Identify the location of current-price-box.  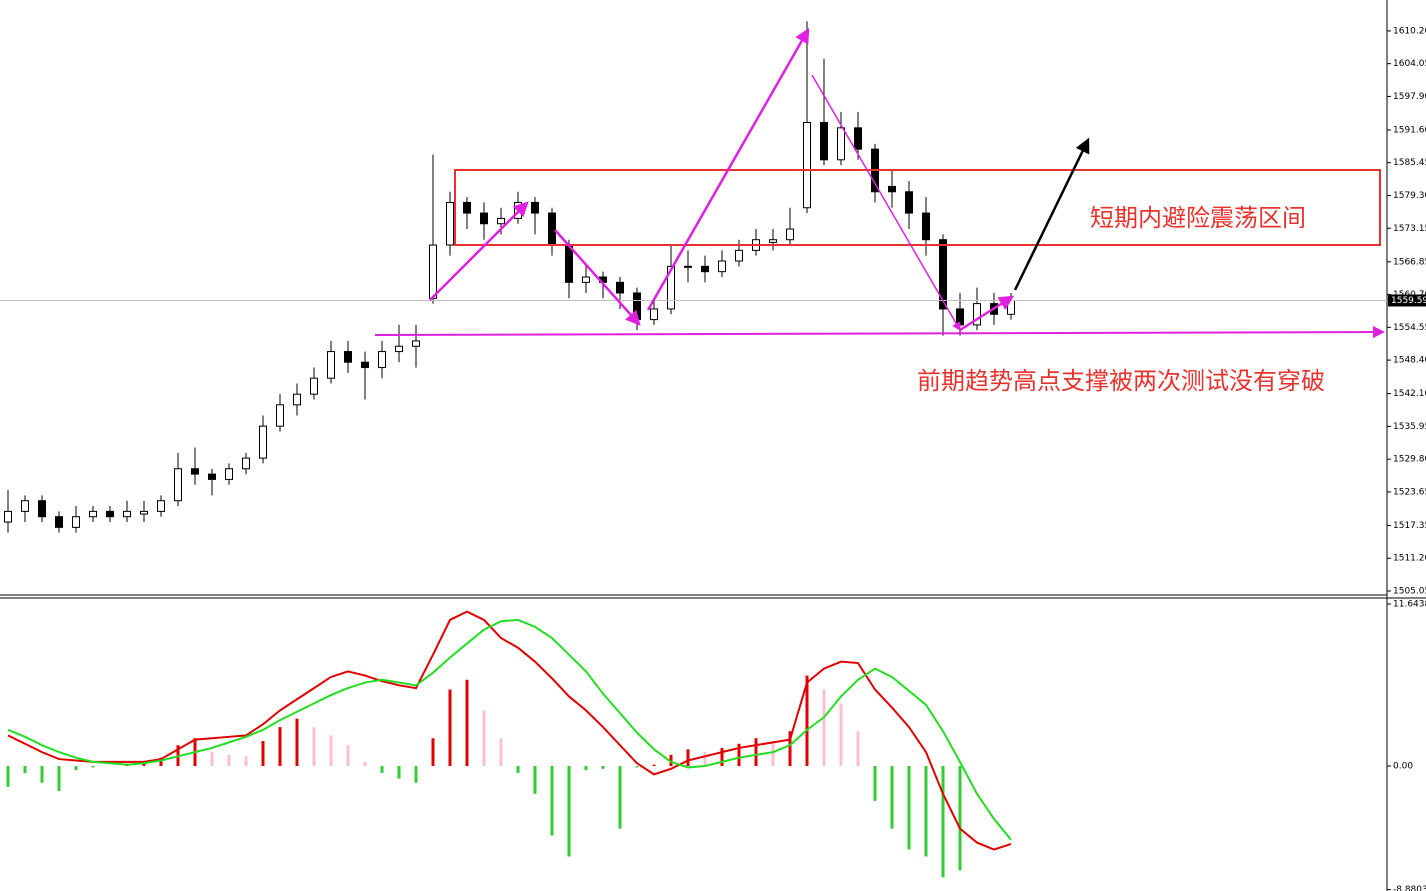
(1407, 300).